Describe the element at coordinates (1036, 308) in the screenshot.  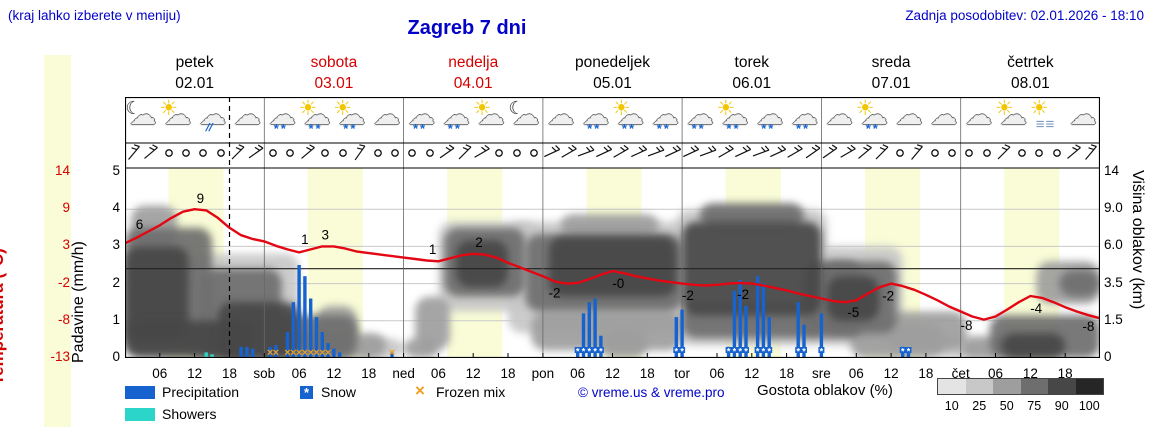
I see `svg-text: -4` at that location.